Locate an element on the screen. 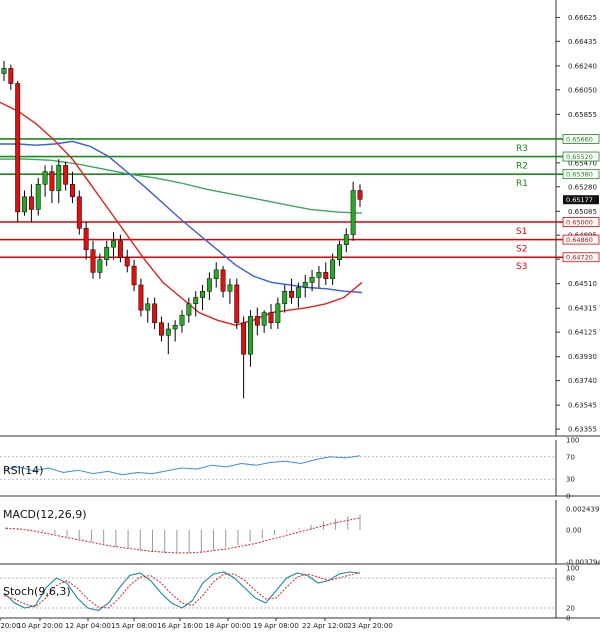 The image size is (600, 632). level-tag-r2: 0.65520 is located at coordinates (579, 157).